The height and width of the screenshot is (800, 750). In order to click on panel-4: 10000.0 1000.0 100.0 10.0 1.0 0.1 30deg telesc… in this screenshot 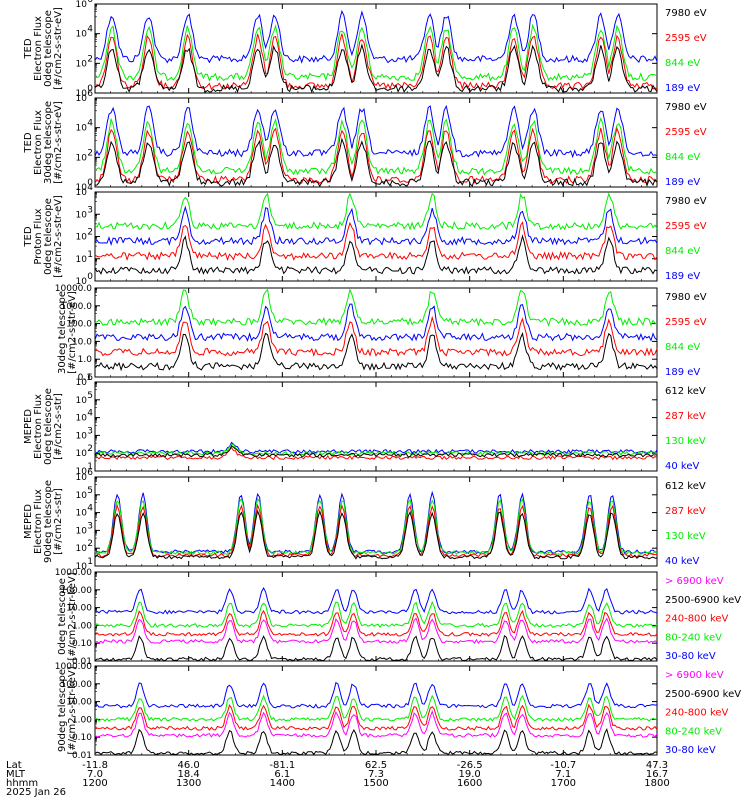, I will do `click(381, 333)`.